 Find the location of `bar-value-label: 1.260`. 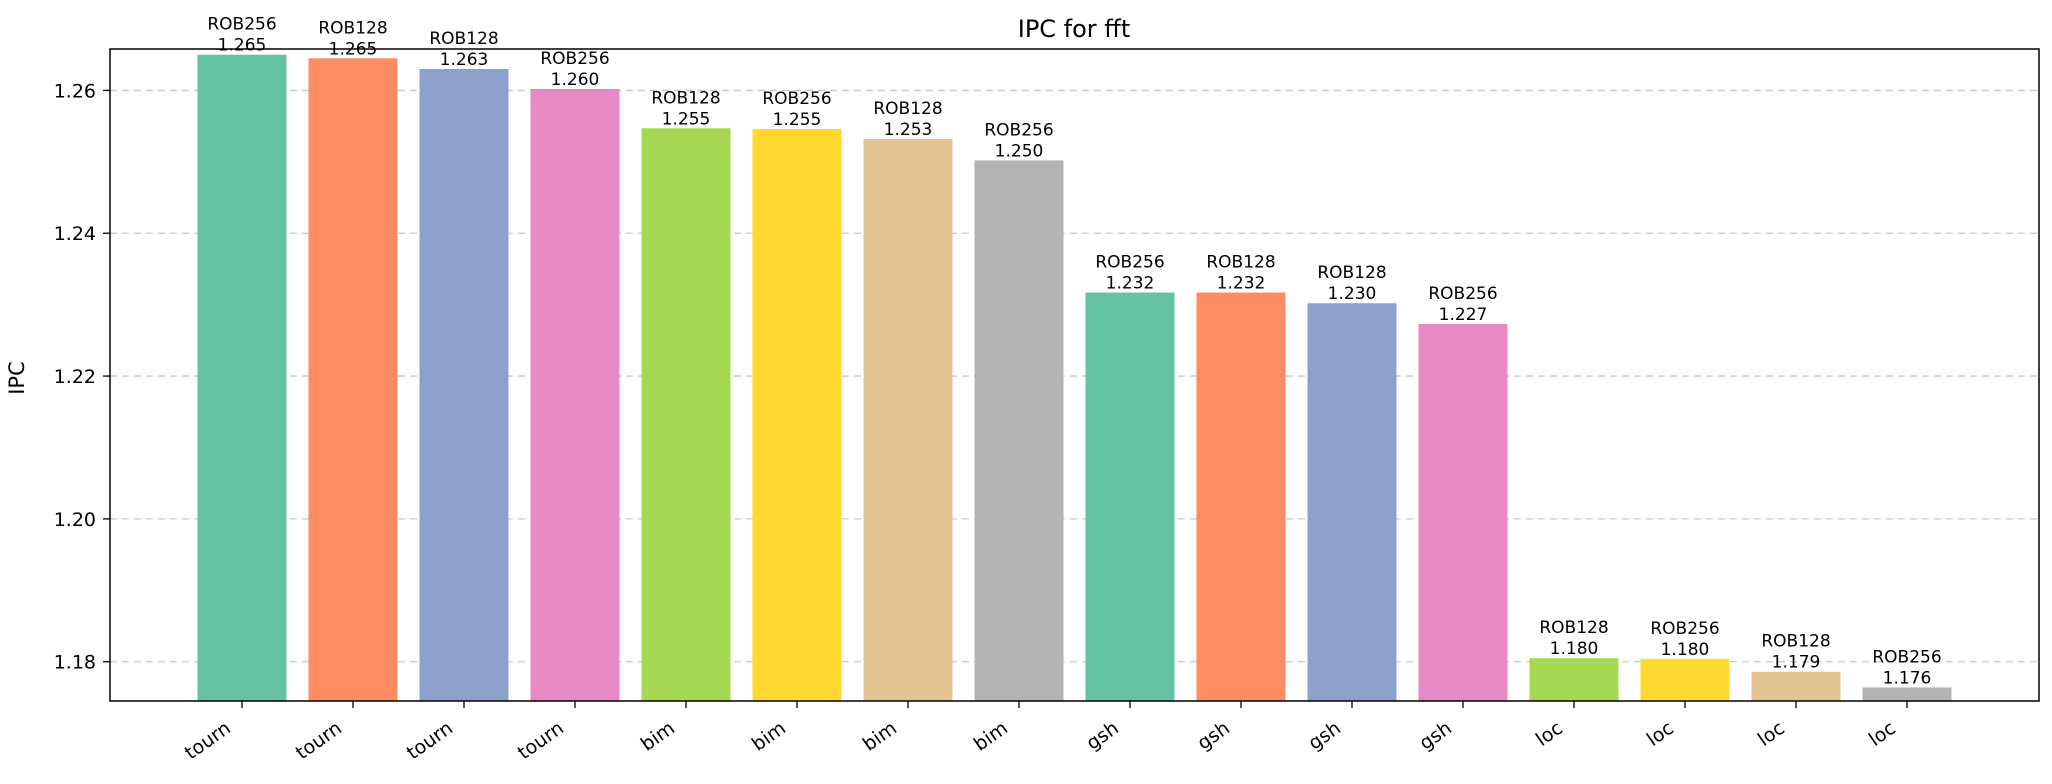

bar-value-label: 1.260 is located at coordinates (575, 80).